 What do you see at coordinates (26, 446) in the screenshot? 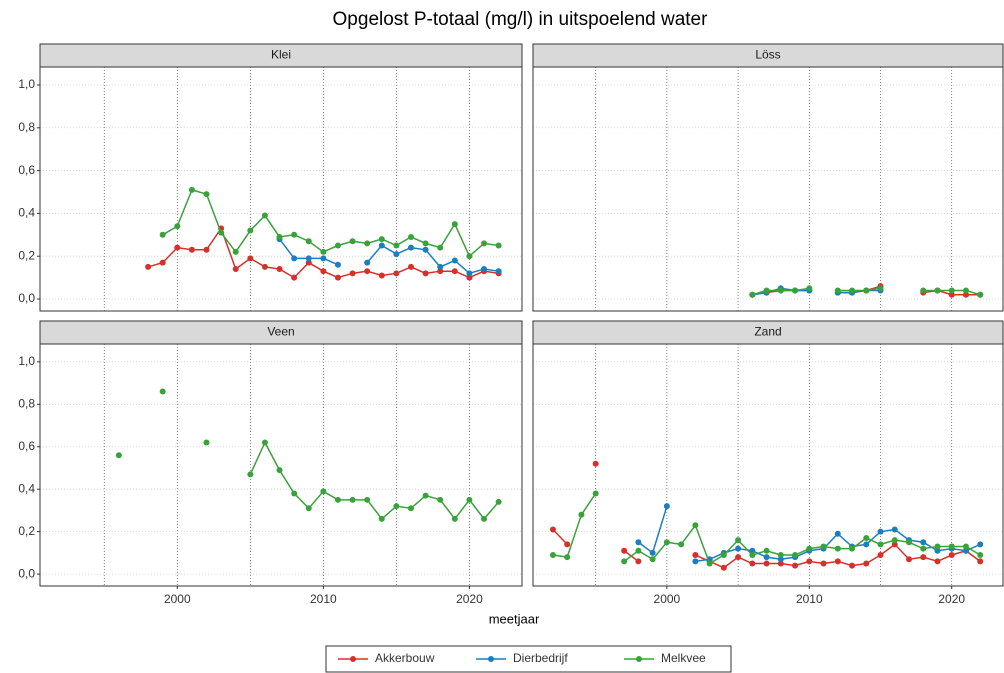
I see `y-tick-label: 0,6` at bounding box center [26, 446].